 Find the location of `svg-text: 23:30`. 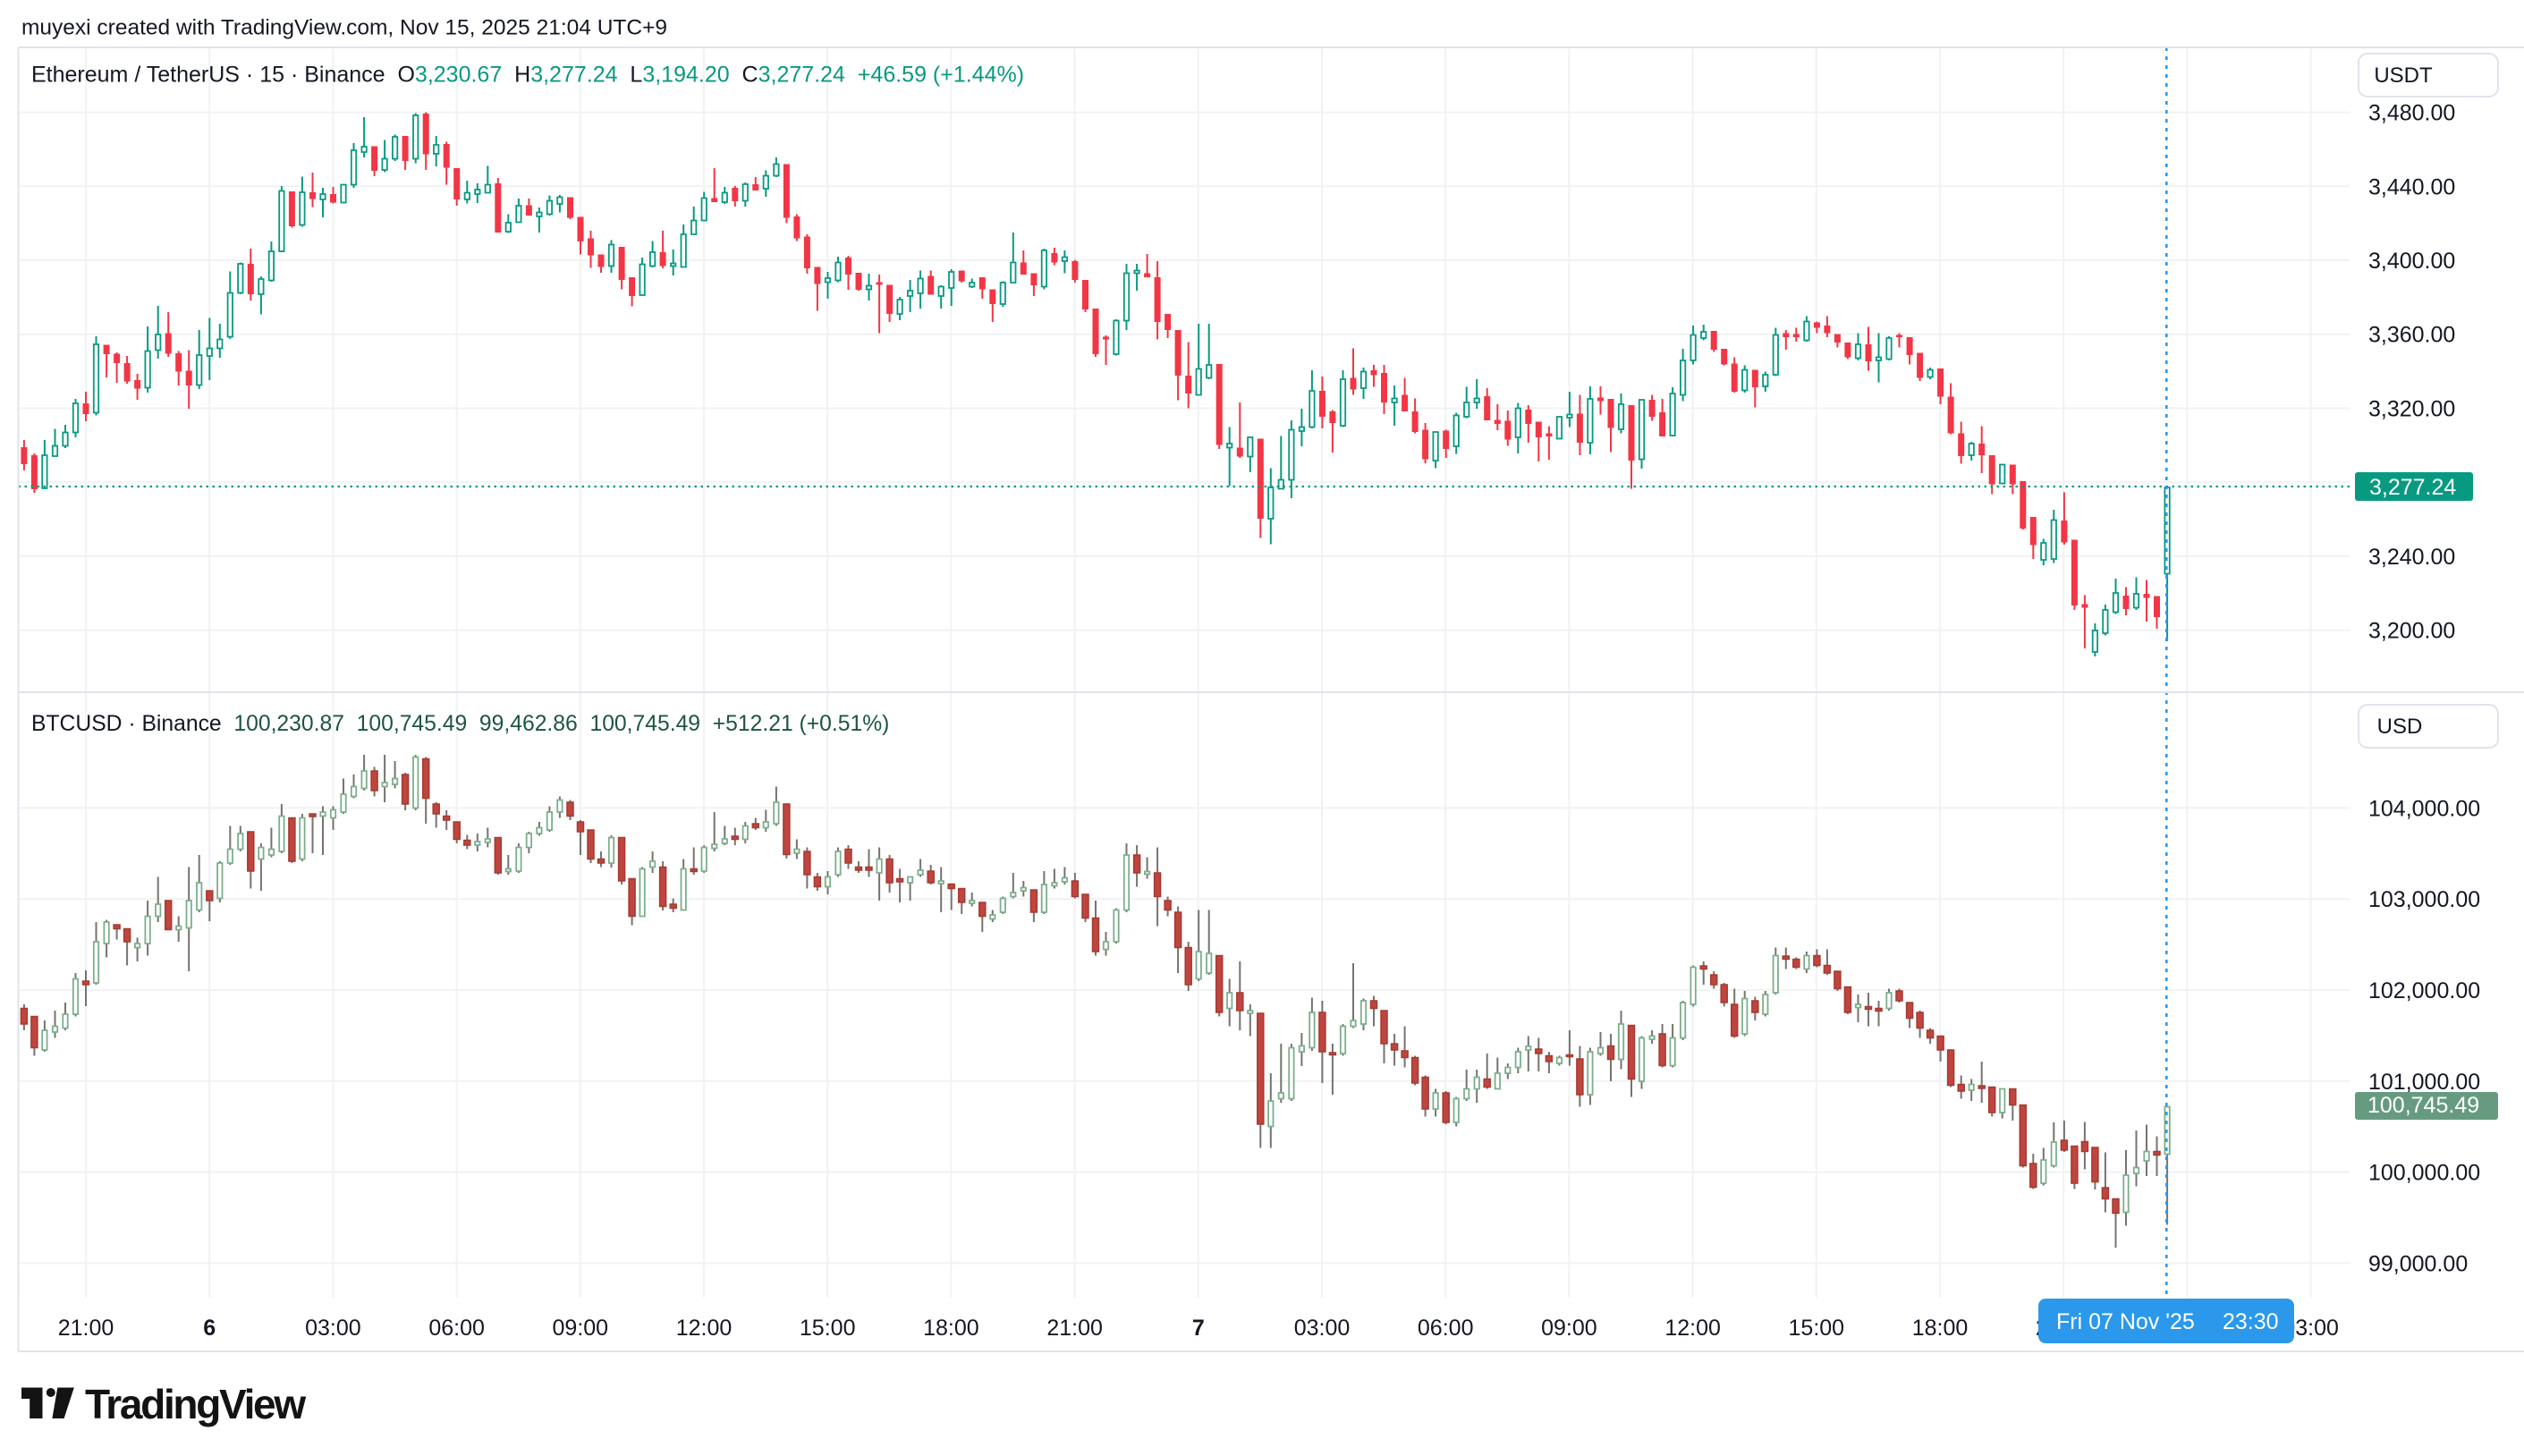

svg-text: 23:30 is located at coordinates (2251, 1321).